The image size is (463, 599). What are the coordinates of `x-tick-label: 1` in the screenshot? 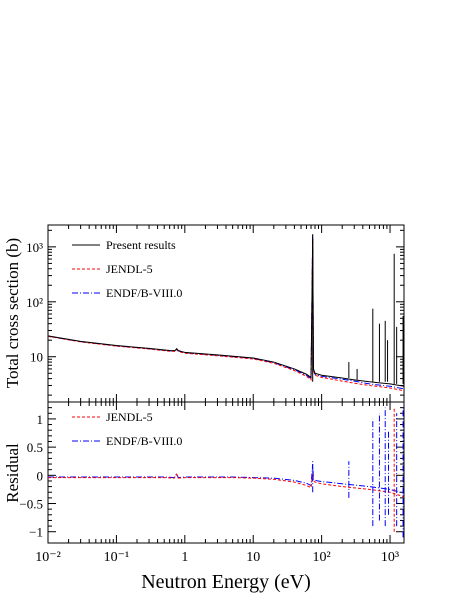 It's located at (184, 557).